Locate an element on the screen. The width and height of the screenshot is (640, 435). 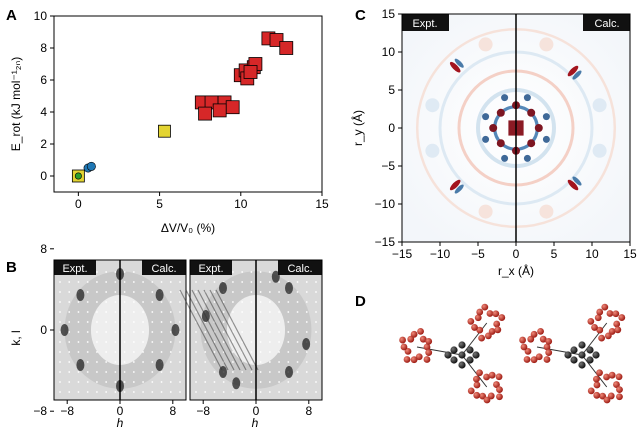
panel-b-ytick-label: 8 is located at coordinates (43, 249).